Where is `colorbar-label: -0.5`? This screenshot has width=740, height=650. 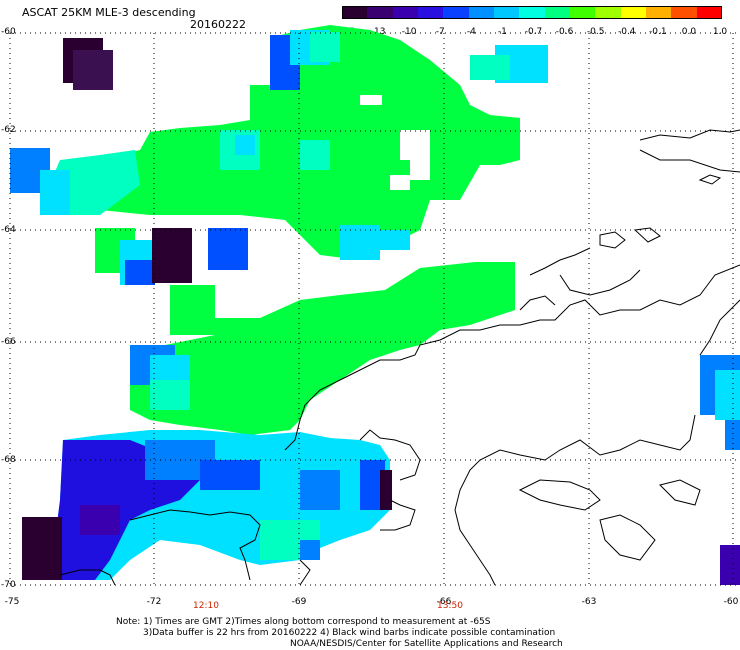
colorbar-label: -0.5 is located at coordinates (595, 32).